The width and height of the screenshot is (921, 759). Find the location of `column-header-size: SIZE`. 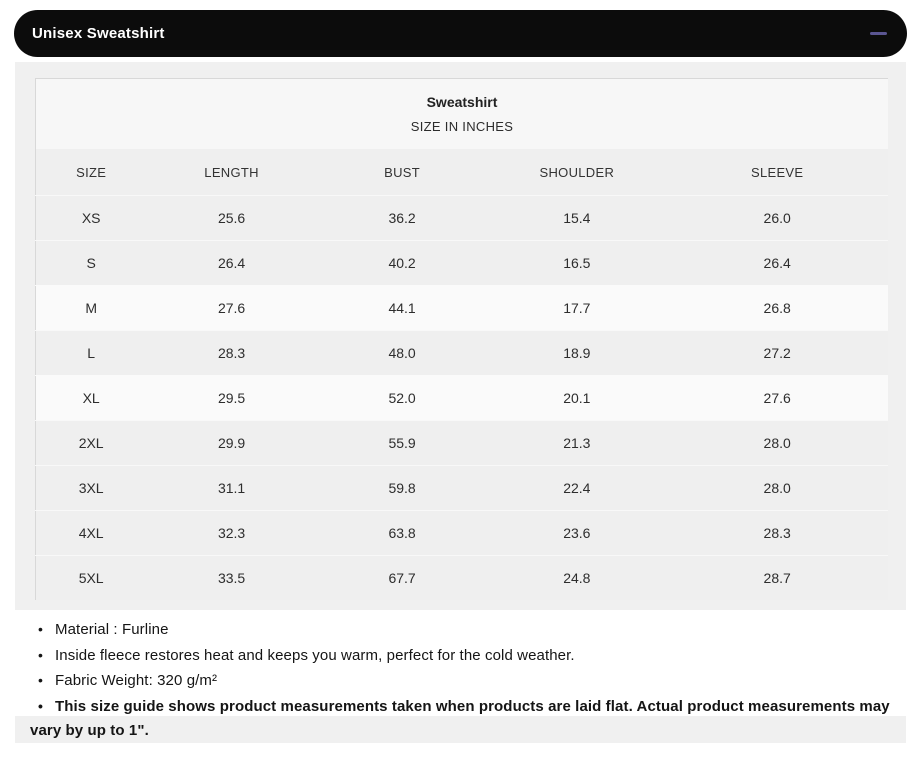

column-header-size: SIZE is located at coordinates (91, 172).